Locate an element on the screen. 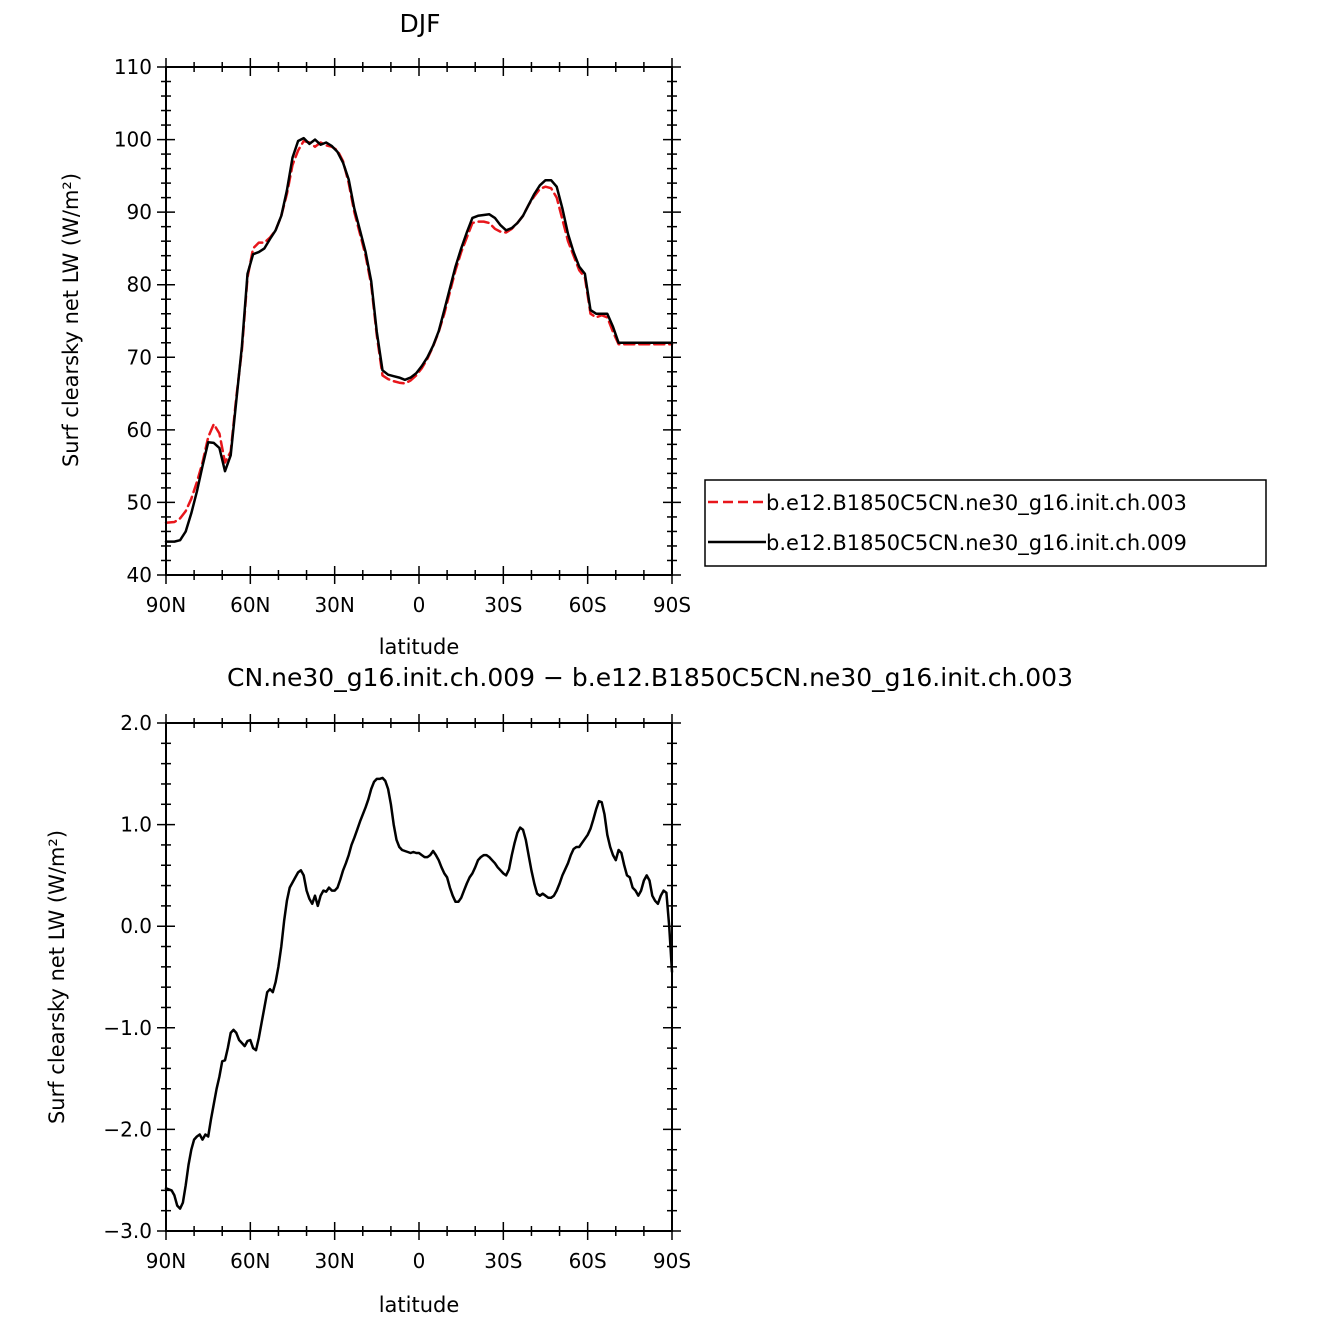  top-chart-xtick-90s-label: 90S is located at coordinates (672, 605).